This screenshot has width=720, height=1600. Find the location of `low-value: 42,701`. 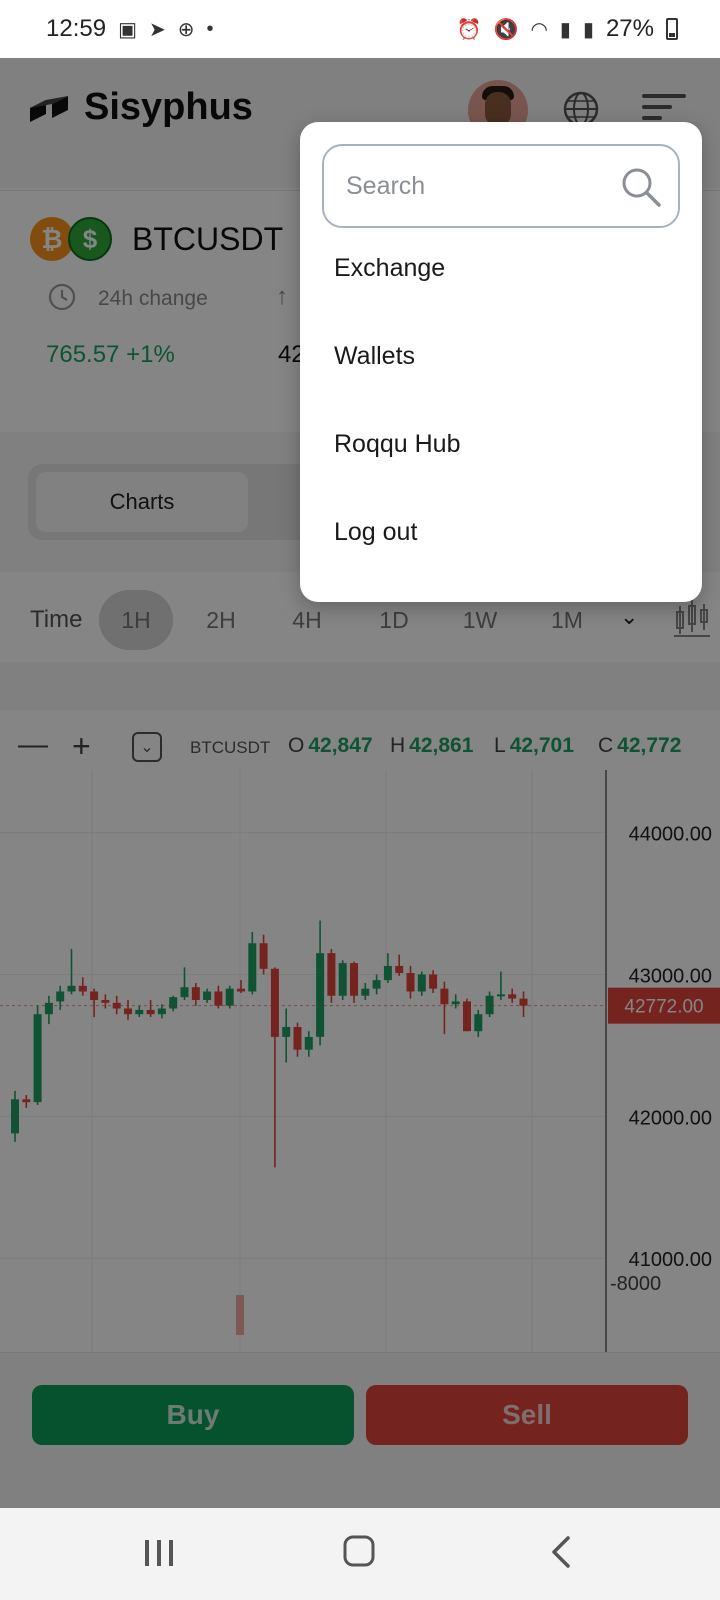

low-value: 42,701 is located at coordinates (541, 745).